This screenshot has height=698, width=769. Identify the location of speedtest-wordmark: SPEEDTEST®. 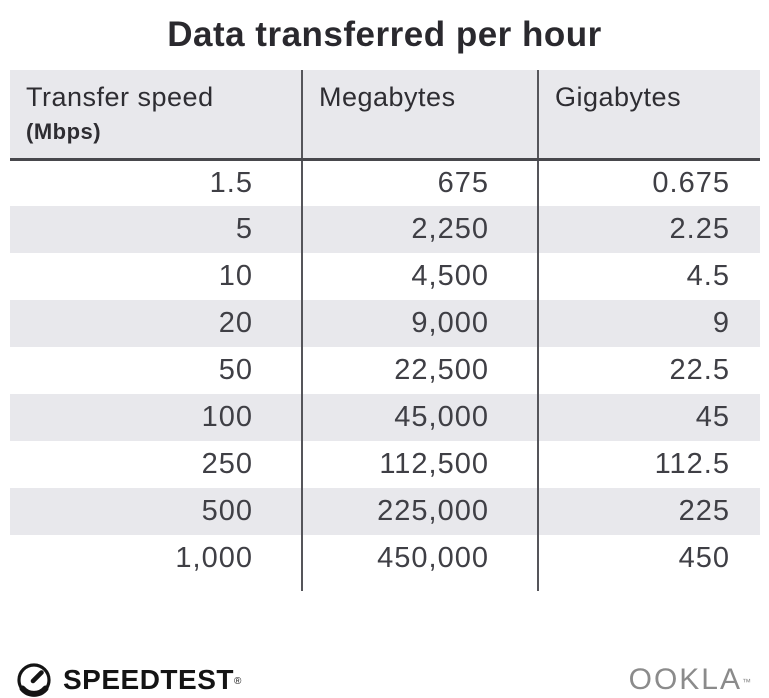
(152, 679).